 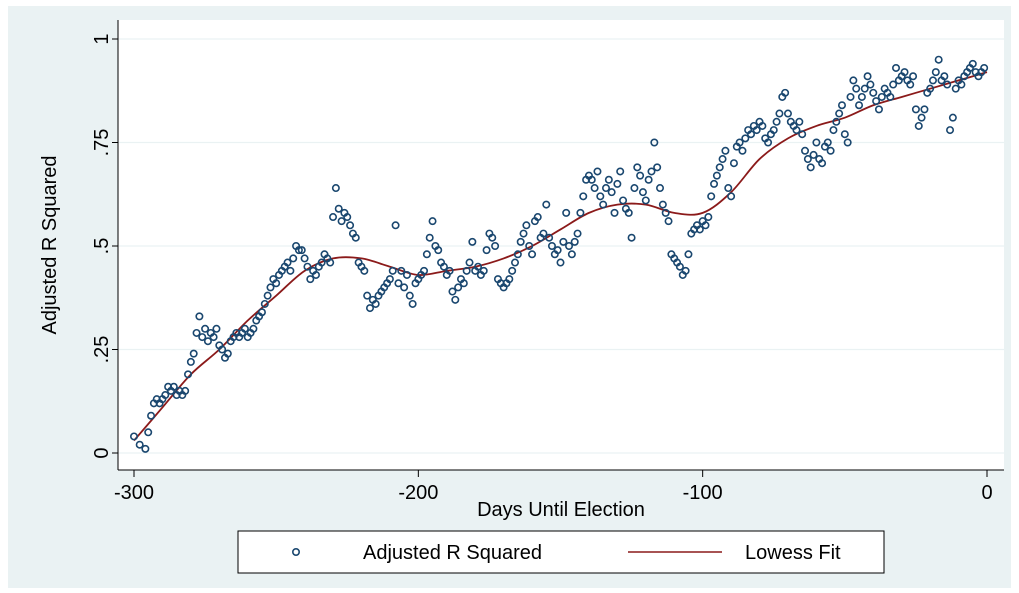 What do you see at coordinates (102, 452) in the screenshot?
I see `y-tick-label: 0` at bounding box center [102, 452].